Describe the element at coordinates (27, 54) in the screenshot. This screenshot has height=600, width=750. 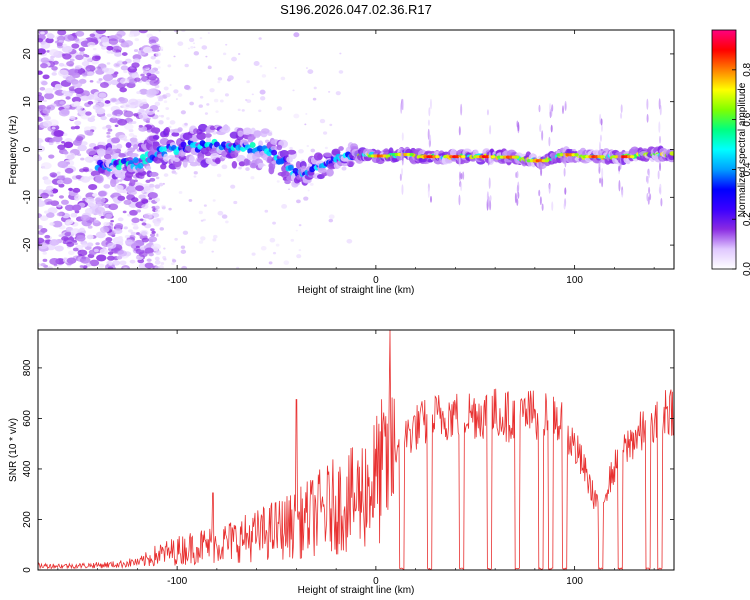
I see `spectrogram-y-tick-label: 20` at that location.